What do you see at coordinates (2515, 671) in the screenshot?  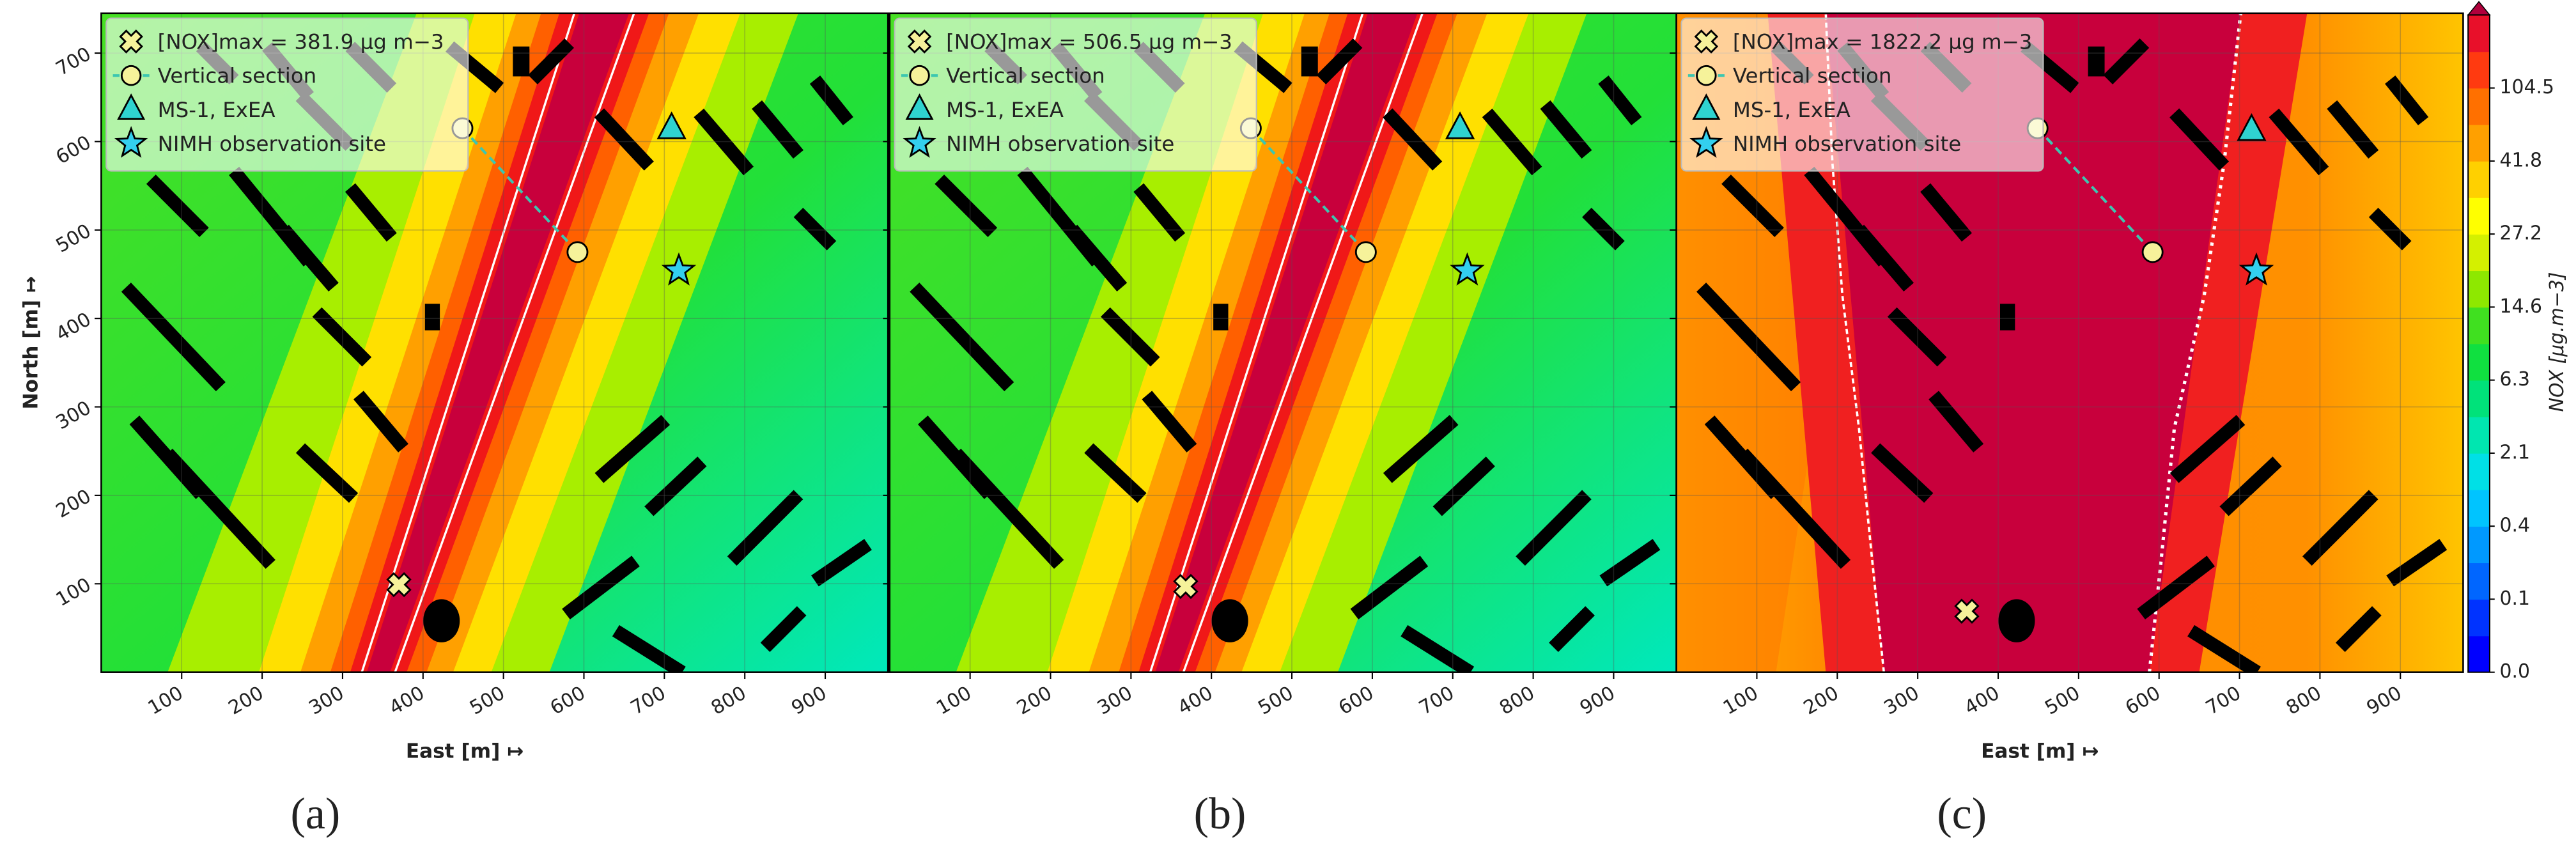 I see `colorbar-tick-label: 0.0` at bounding box center [2515, 671].